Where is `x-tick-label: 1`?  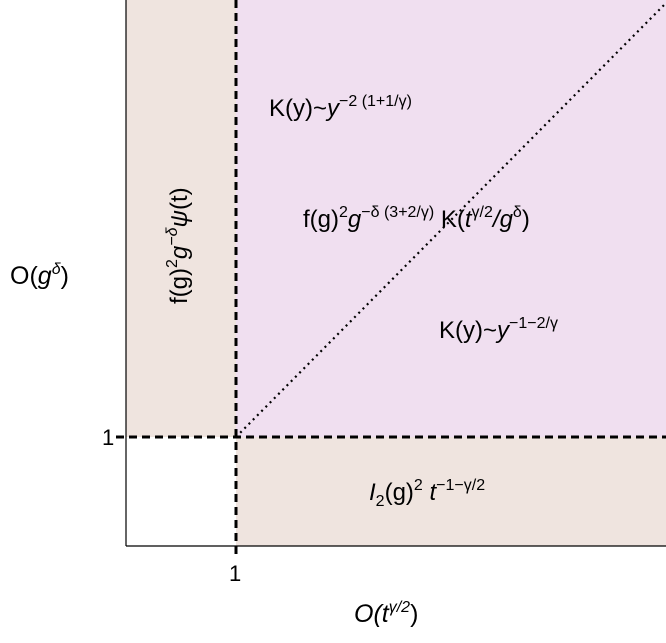 x-tick-label: 1 is located at coordinates (235, 573).